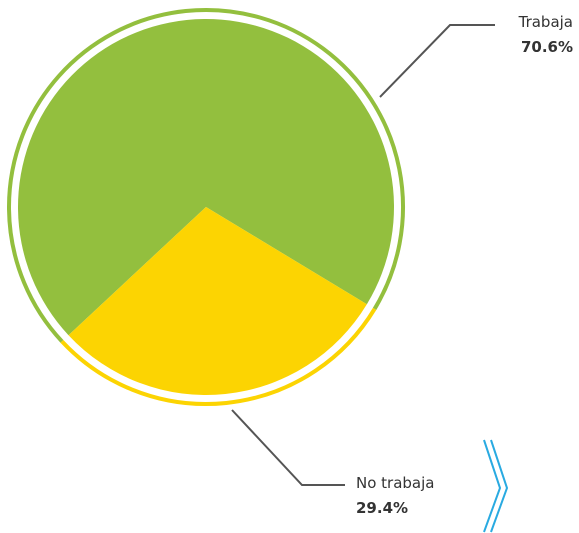 The height and width of the screenshot is (533, 579). Describe the element at coordinates (545, 22) in the screenshot. I see `slice-label: Trabaja` at that location.